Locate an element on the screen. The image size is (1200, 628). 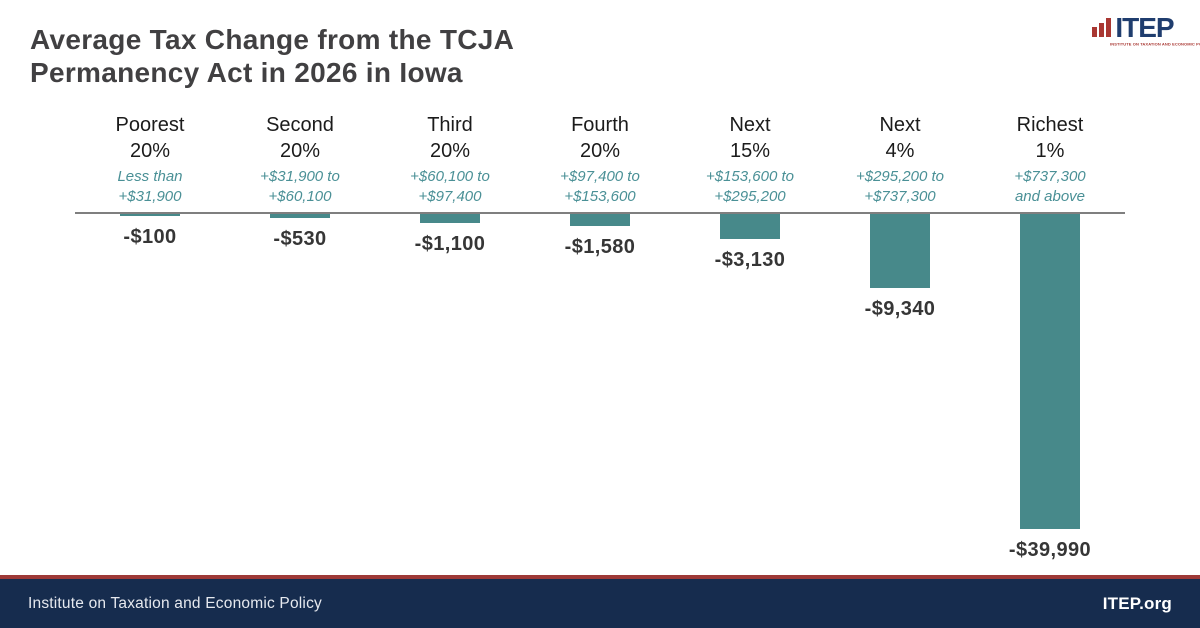
value-label: -$100 is located at coordinates (150, 237).